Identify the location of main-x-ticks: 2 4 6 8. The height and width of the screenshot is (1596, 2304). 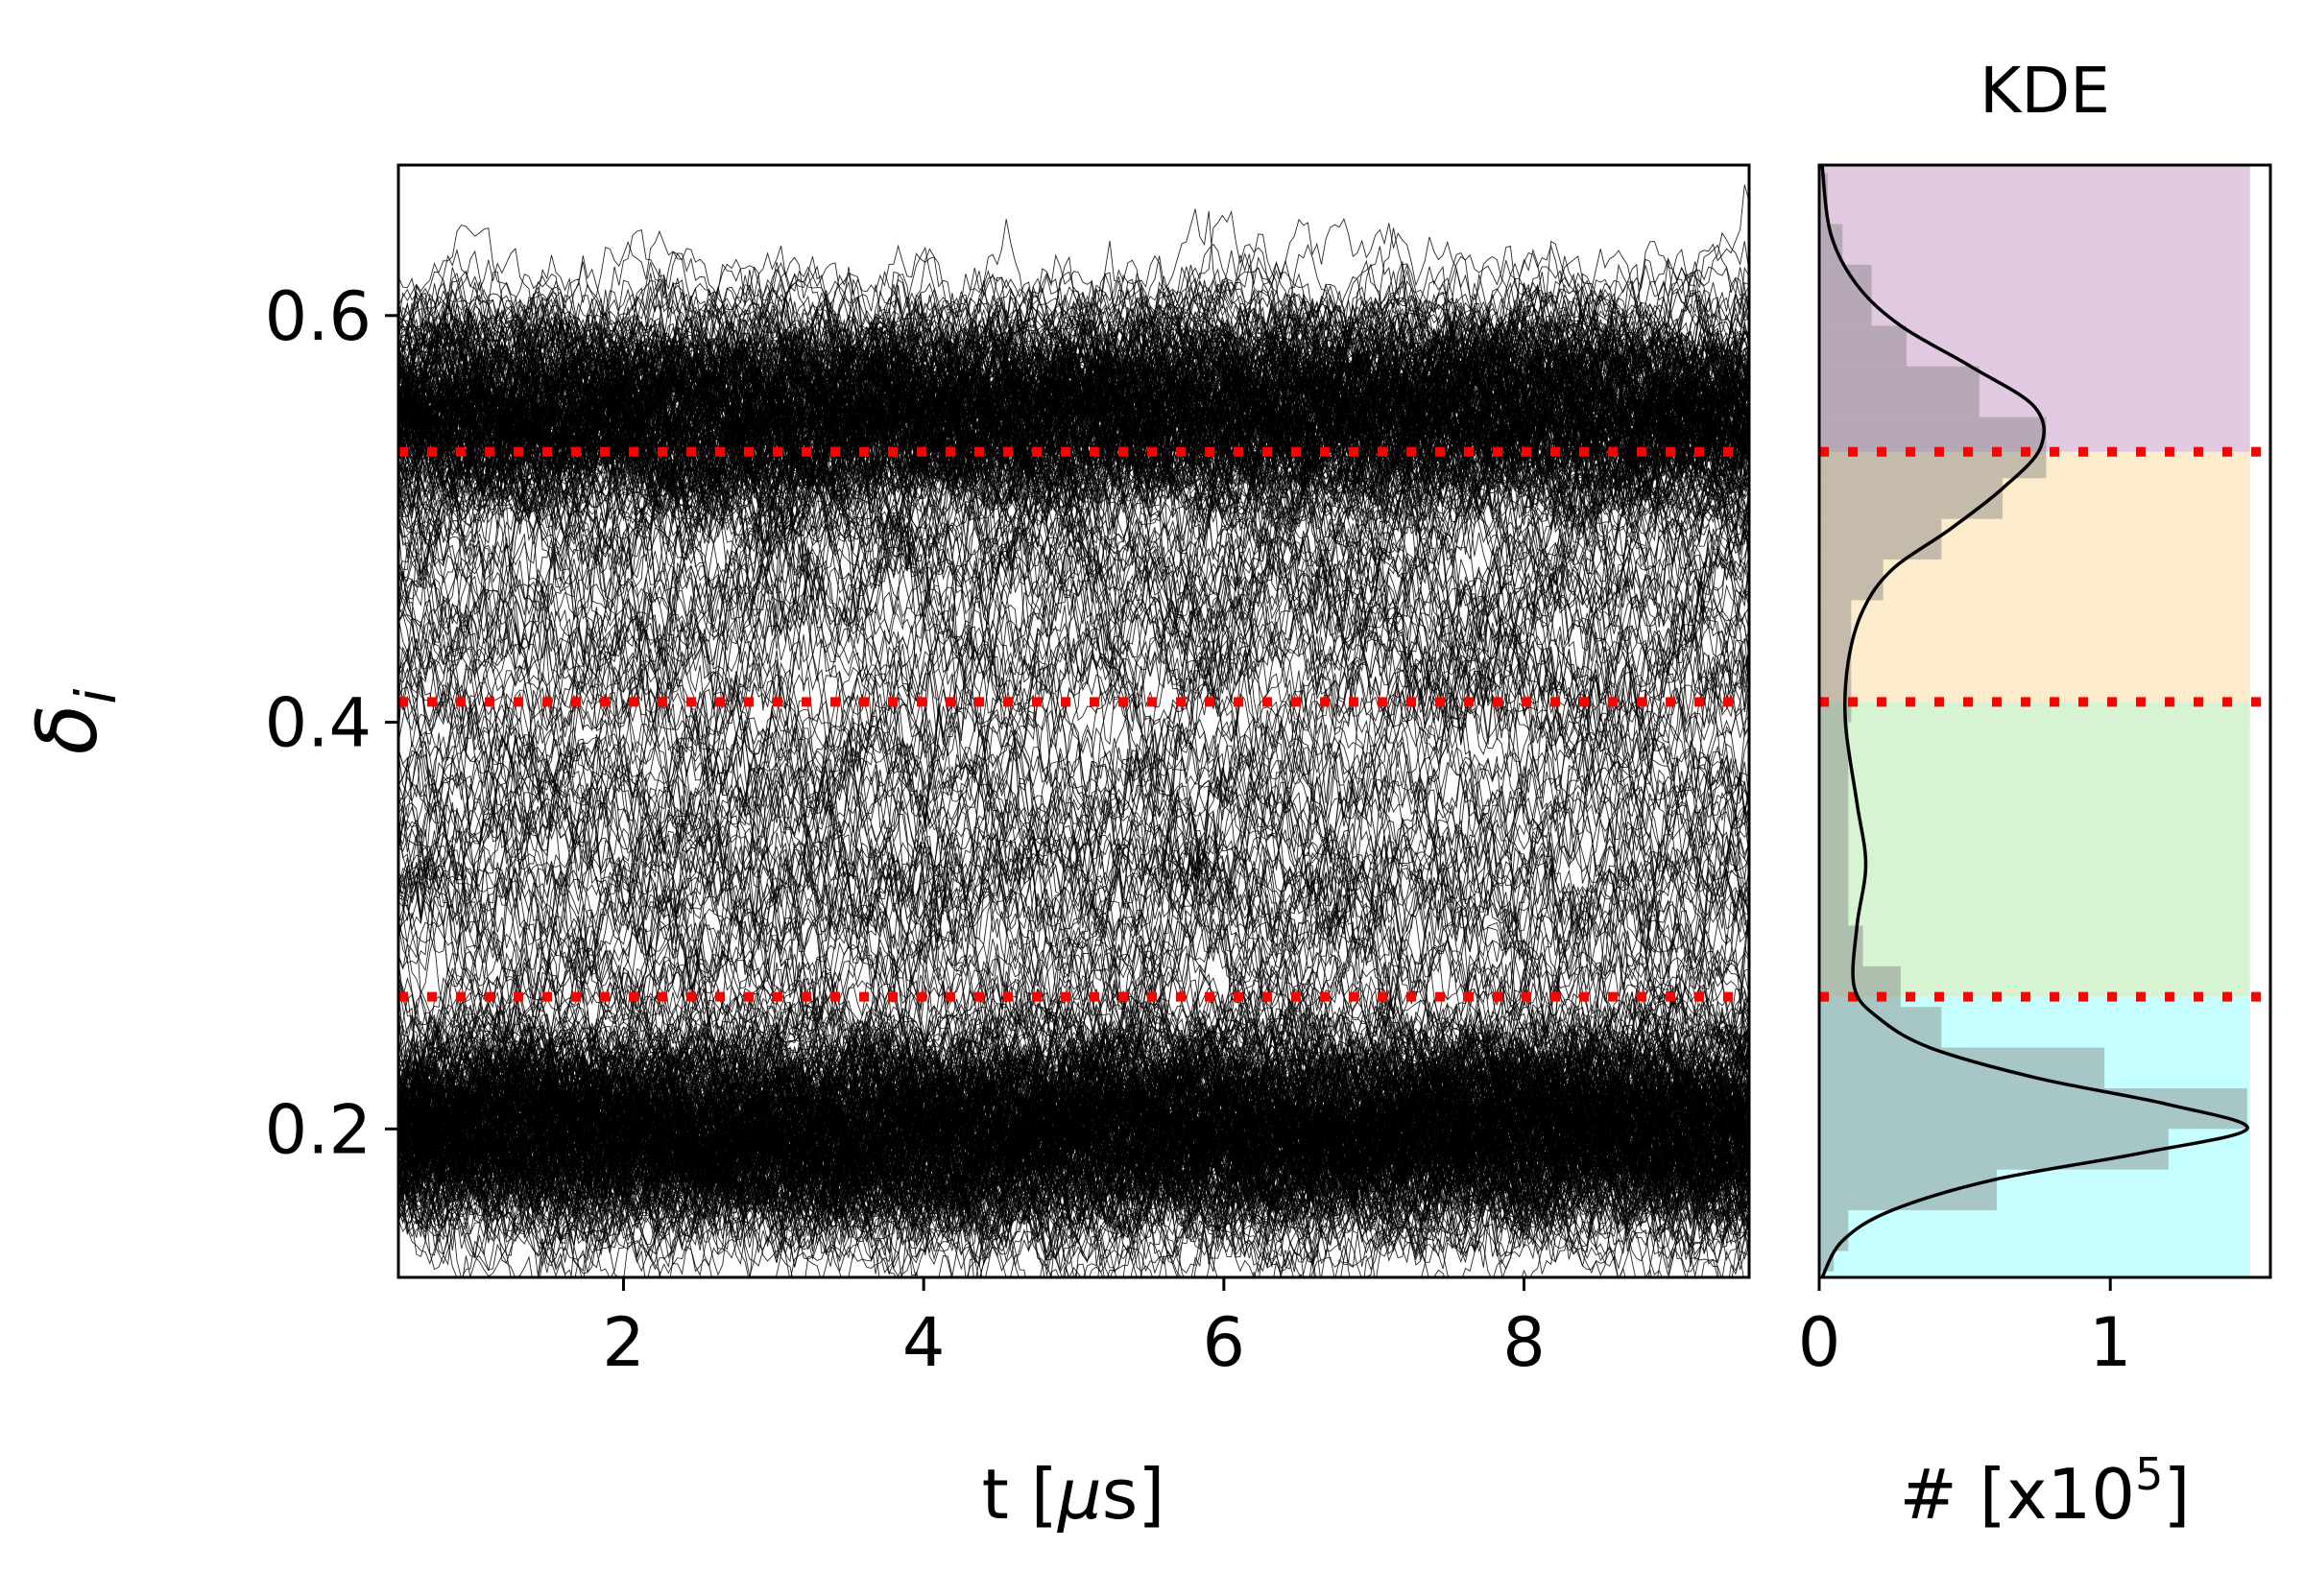
(1074, 1329).